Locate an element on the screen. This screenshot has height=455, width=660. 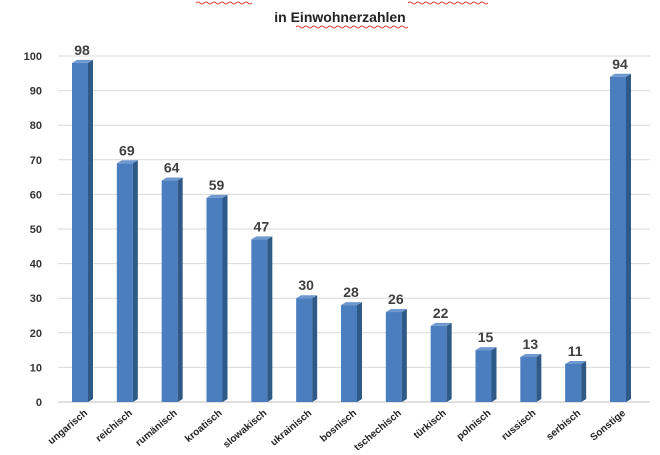
category-label: ungarisch is located at coordinates (68, 427).